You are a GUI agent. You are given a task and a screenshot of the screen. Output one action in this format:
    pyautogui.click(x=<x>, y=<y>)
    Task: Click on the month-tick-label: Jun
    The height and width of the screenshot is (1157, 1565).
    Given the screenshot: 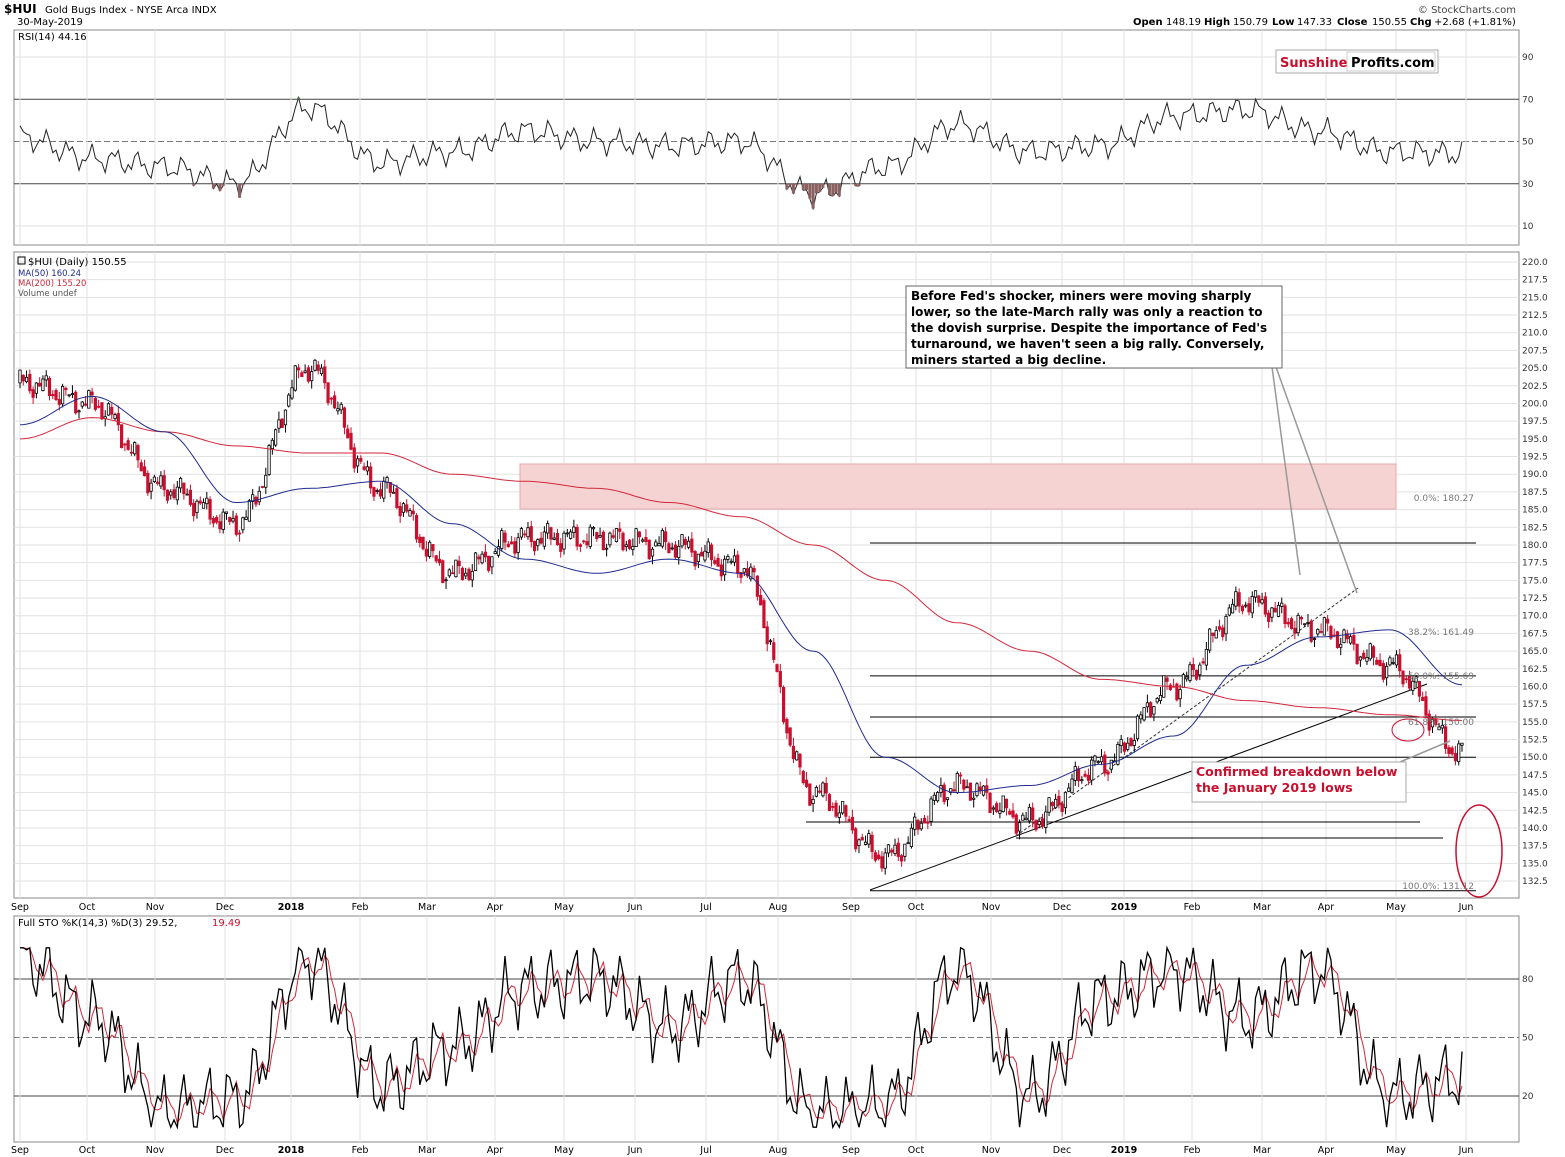 What is the action you would take?
    pyautogui.click(x=1466, y=907)
    